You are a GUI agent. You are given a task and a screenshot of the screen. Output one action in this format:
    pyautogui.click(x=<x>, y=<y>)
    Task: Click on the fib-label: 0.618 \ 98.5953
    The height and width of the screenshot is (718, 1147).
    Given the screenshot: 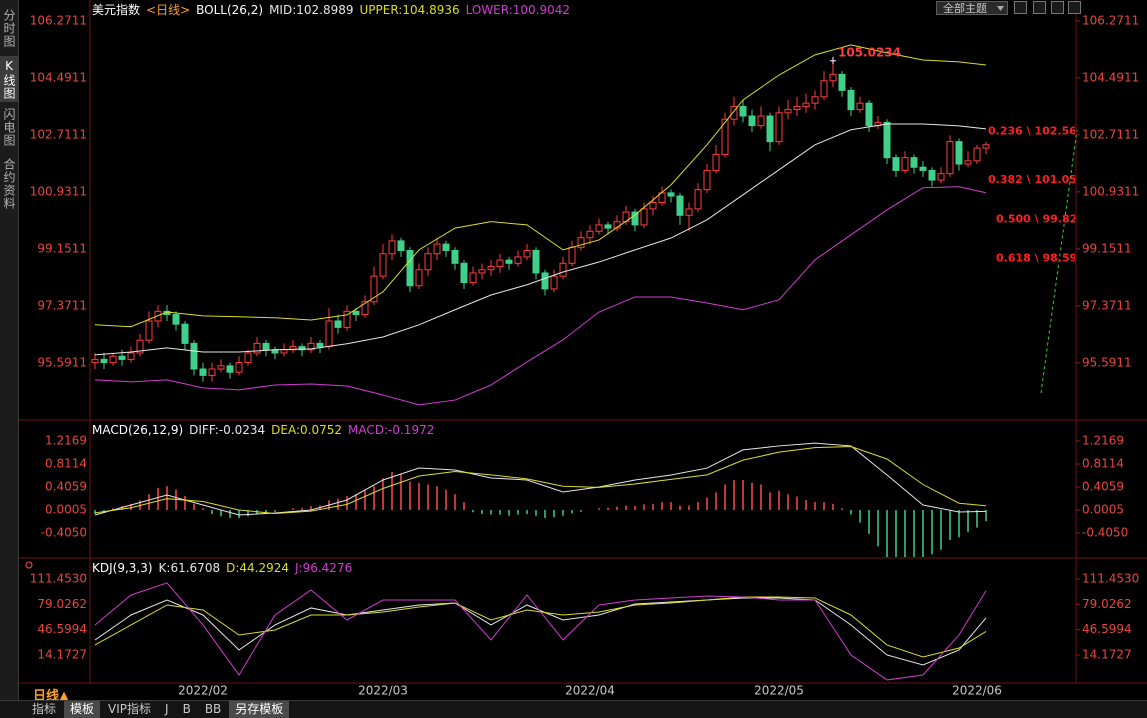 What is the action you would take?
    pyautogui.click(x=1044, y=258)
    